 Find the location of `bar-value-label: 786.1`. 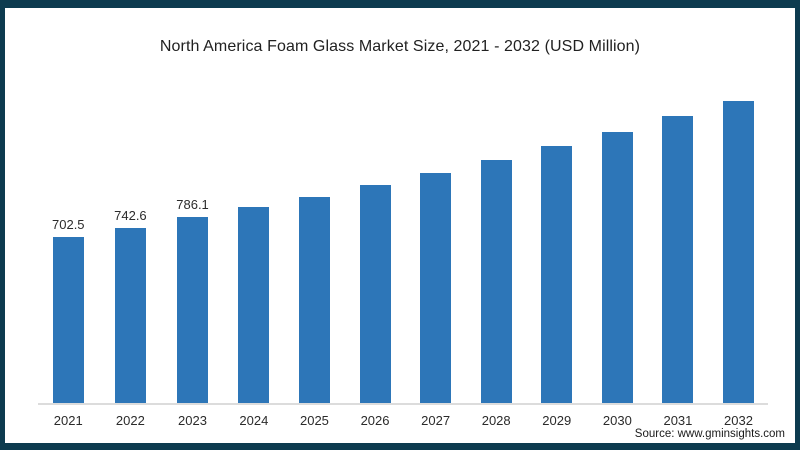

bar-value-label: 786.1 is located at coordinates (192, 205).